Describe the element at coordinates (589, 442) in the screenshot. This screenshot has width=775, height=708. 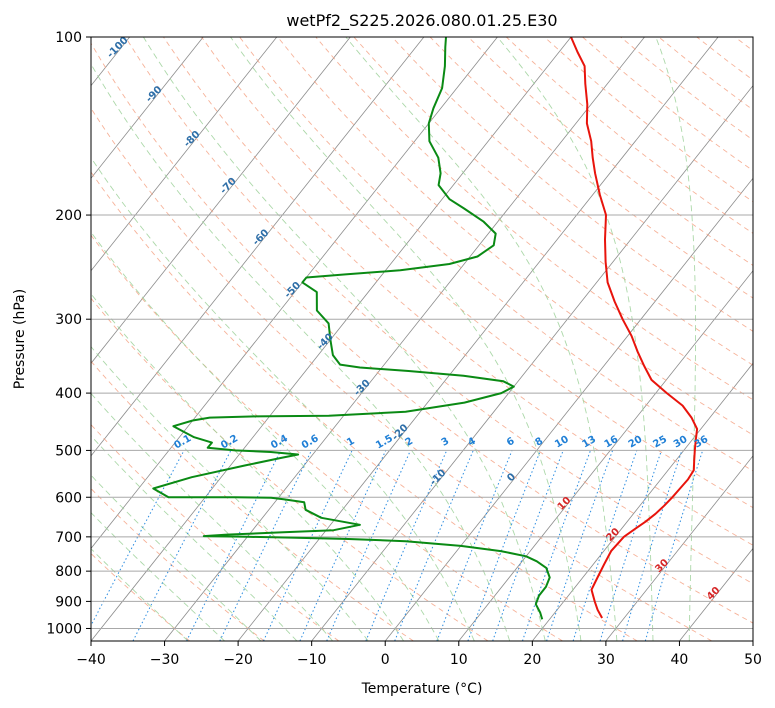
I see `mixing-ratio-label: 13` at that location.